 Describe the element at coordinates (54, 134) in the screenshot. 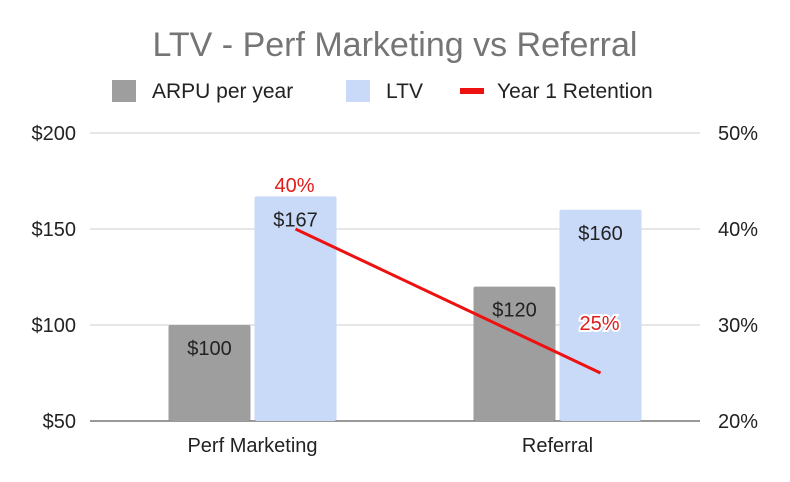

I see `left-tick-label: $200` at that location.